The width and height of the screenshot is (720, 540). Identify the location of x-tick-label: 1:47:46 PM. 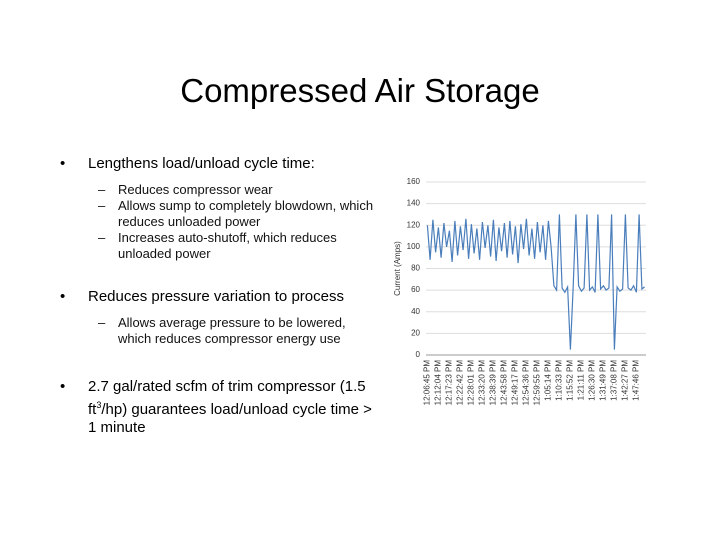
(635, 380).